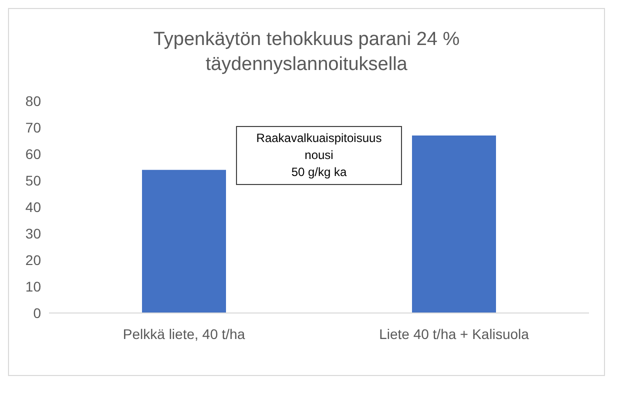 The image size is (630, 397). What do you see at coordinates (454, 334) in the screenshot?
I see `x-tick-label: Liete 40 t/ha + Kalisuola` at bounding box center [454, 334].